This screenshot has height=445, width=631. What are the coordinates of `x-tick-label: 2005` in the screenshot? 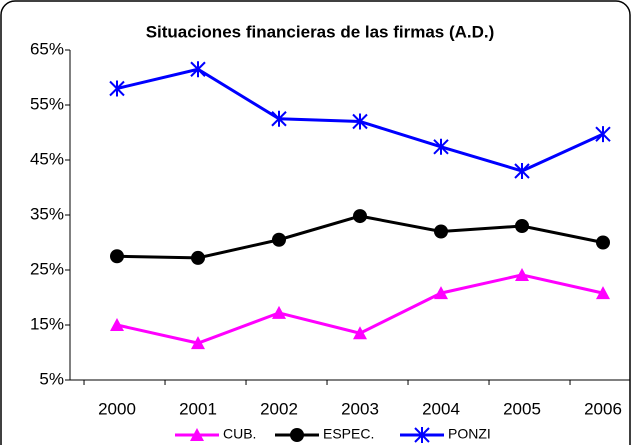 It's located at (522, 408).